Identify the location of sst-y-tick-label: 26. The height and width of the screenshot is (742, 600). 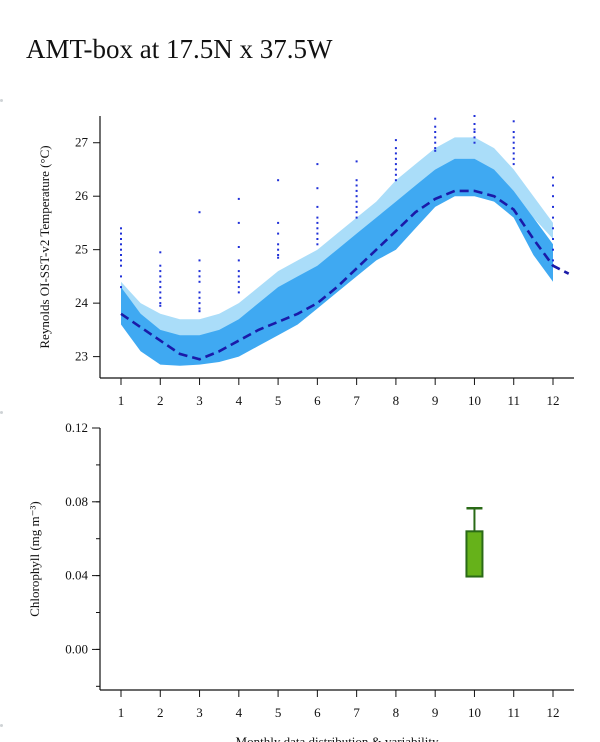
(82, 195).